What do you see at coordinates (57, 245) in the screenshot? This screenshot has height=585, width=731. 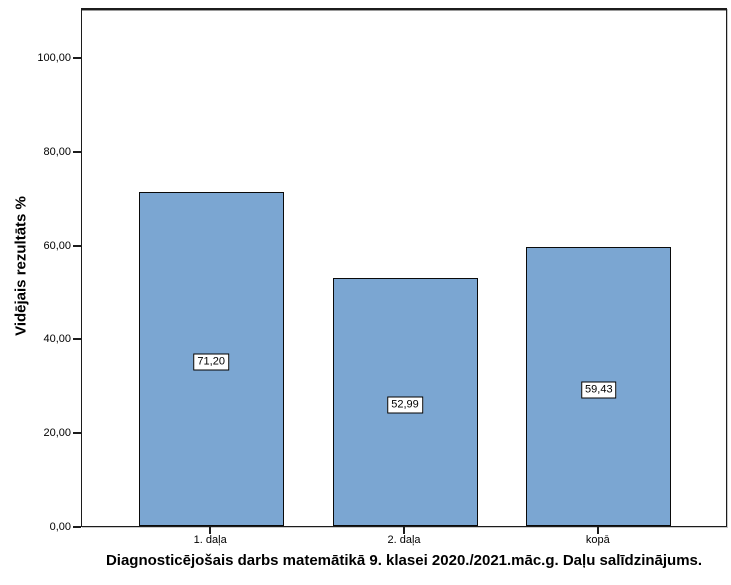 I see `y-tick-label: 60,00` at bounding box center [57, 245].